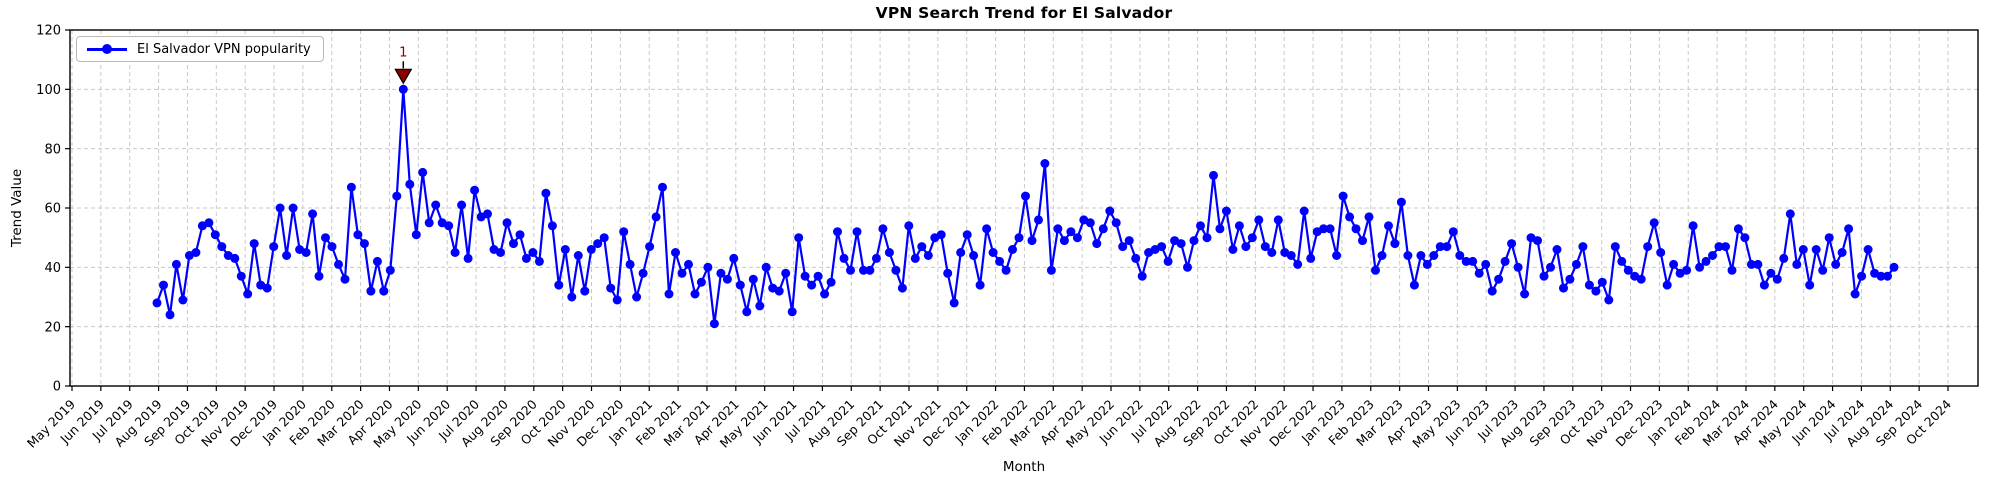 This screenshot has height=490, width=1990. What do you see at coordinates (52, 209) in the screenshot?
I see `svg-text: 60` at bounding box center [52, 209].